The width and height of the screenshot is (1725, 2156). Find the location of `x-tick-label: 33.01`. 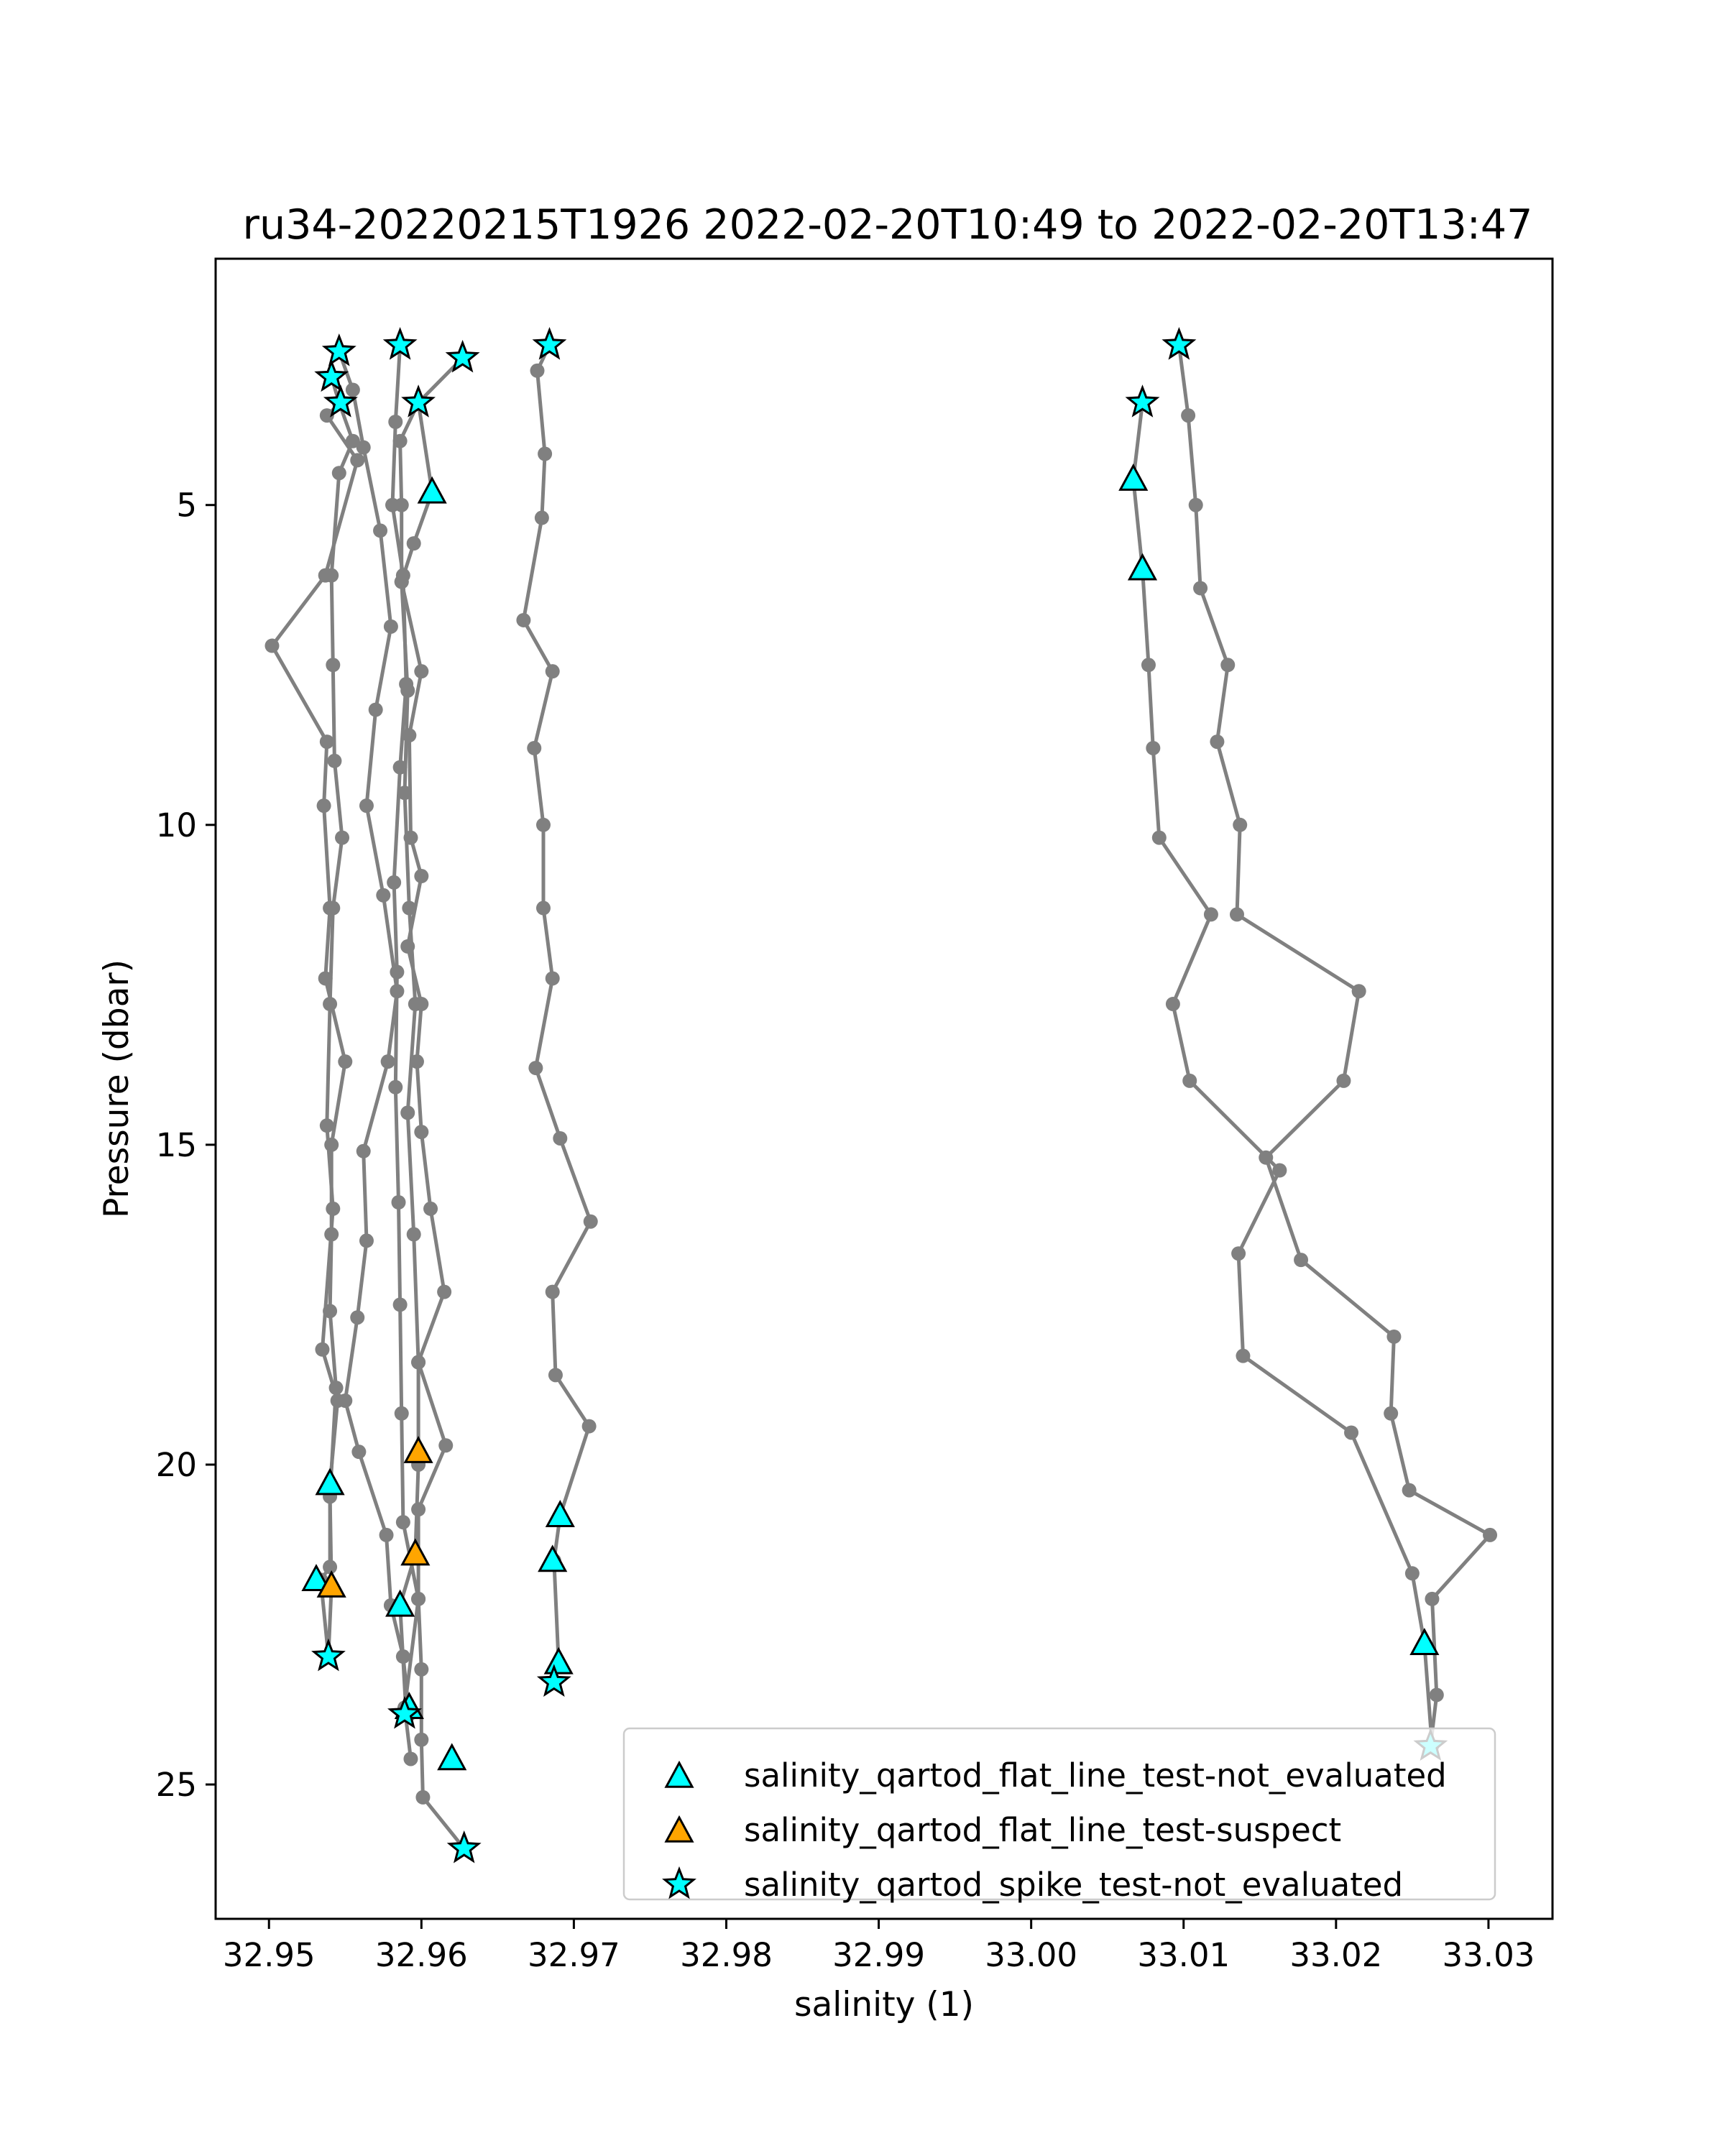

x-tick-label: 33.01 is located at coordinates (1183, 1955).